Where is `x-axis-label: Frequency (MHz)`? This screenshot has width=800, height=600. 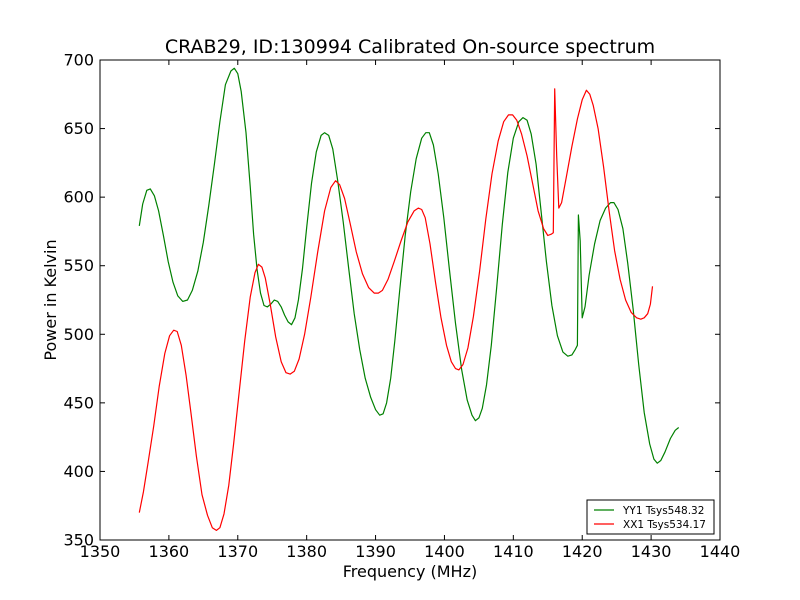 x-axis-label: Frequency (MHz) is located at coordinates (410, 571).